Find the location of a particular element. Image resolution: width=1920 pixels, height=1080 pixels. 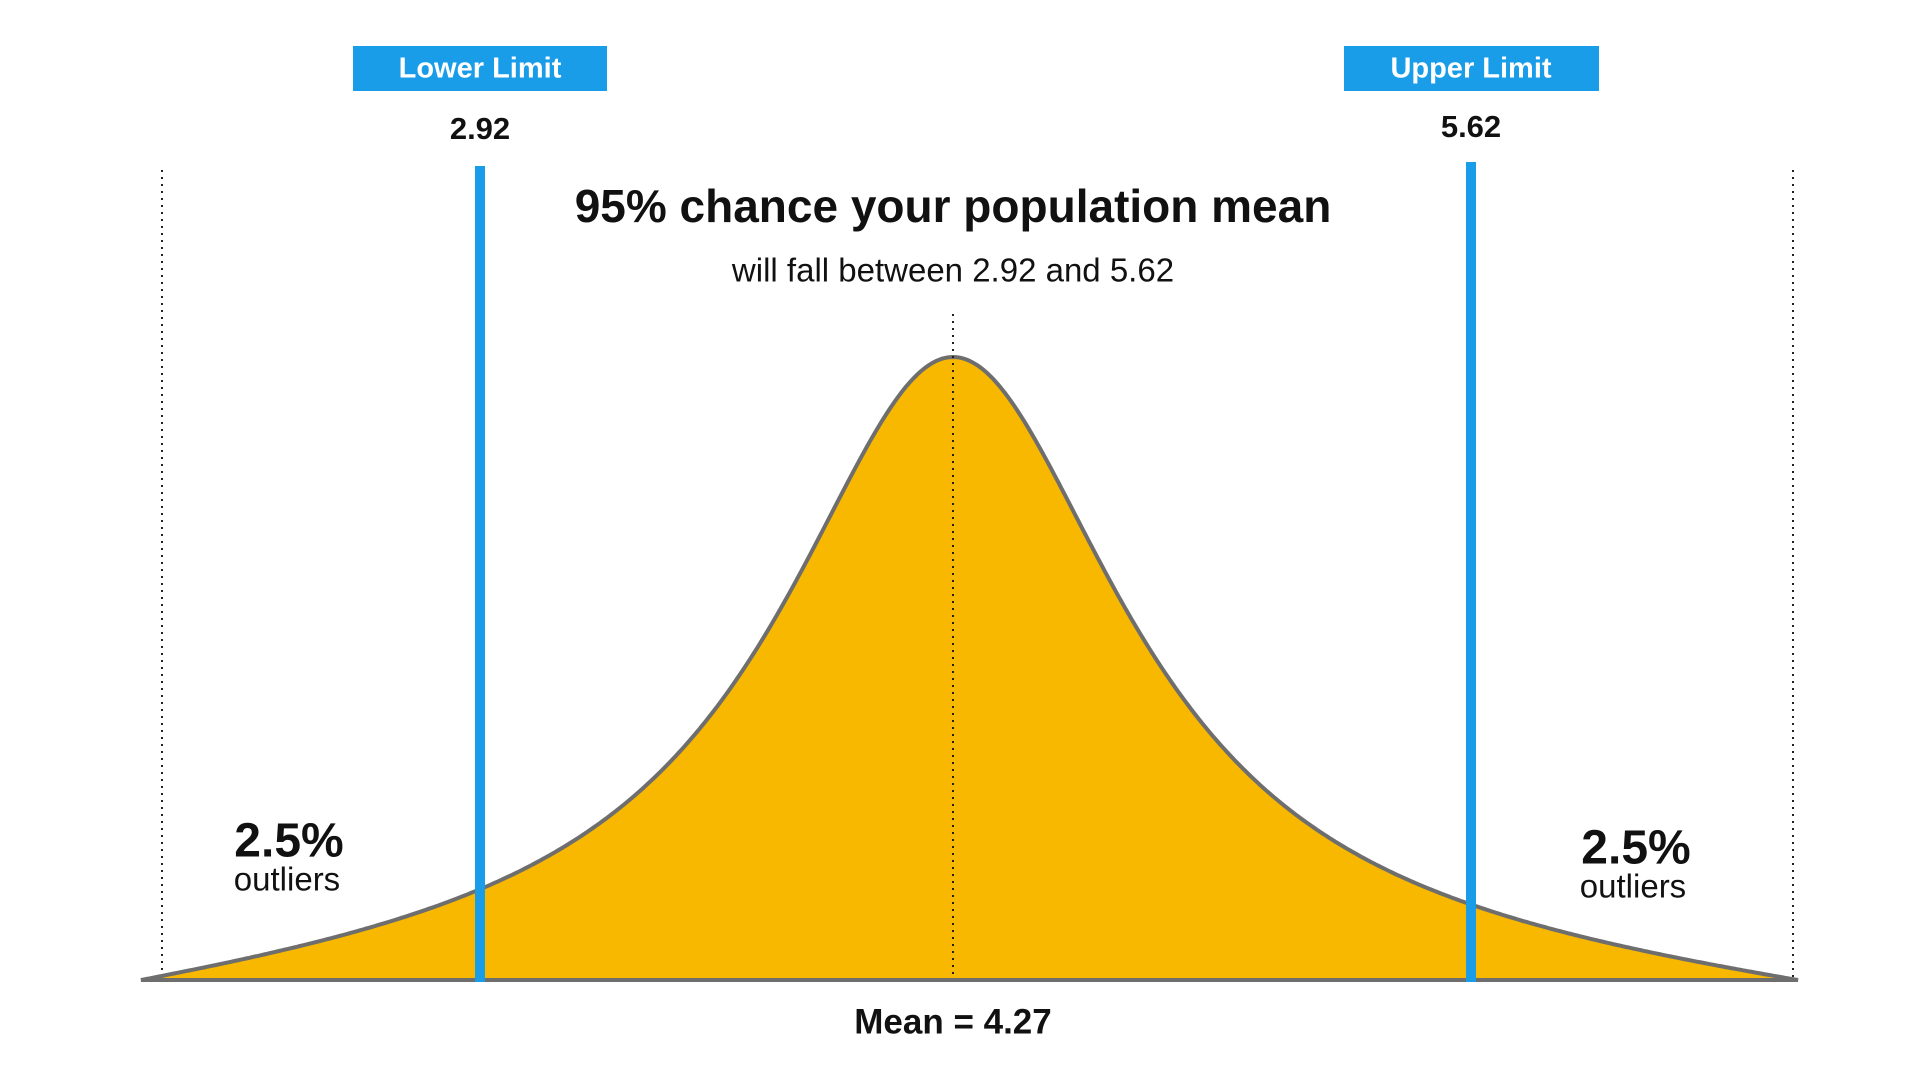

lower-limit-badge is located at coordinates (480, 68).